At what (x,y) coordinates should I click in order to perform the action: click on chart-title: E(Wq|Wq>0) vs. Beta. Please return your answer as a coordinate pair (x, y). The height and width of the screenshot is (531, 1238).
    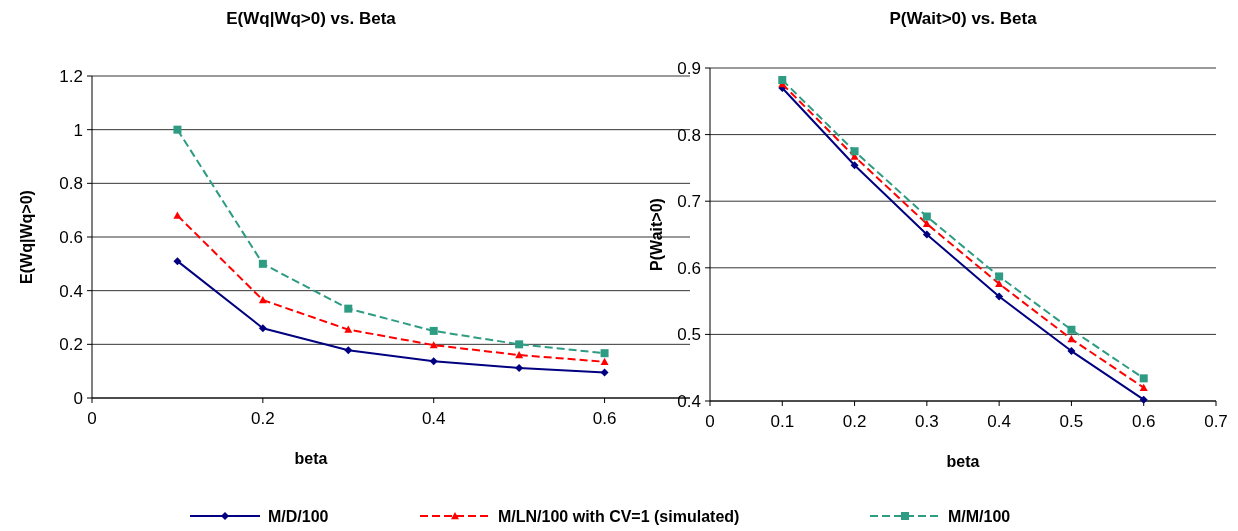
    Looking at the image, I should click on (311, 18).